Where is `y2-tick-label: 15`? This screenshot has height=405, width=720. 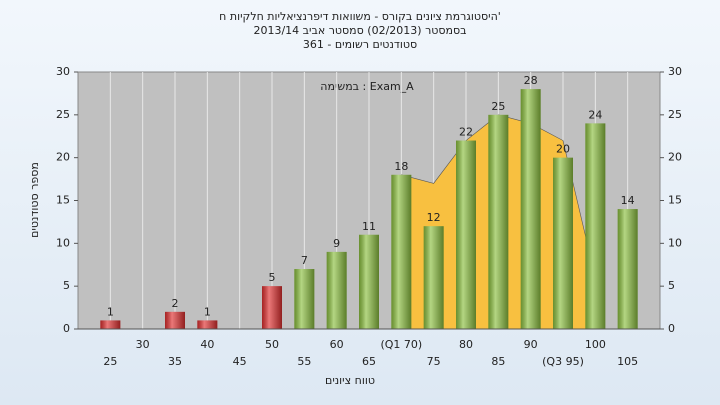 y2-tick-label: 15 is located at coordinates (675, 200).